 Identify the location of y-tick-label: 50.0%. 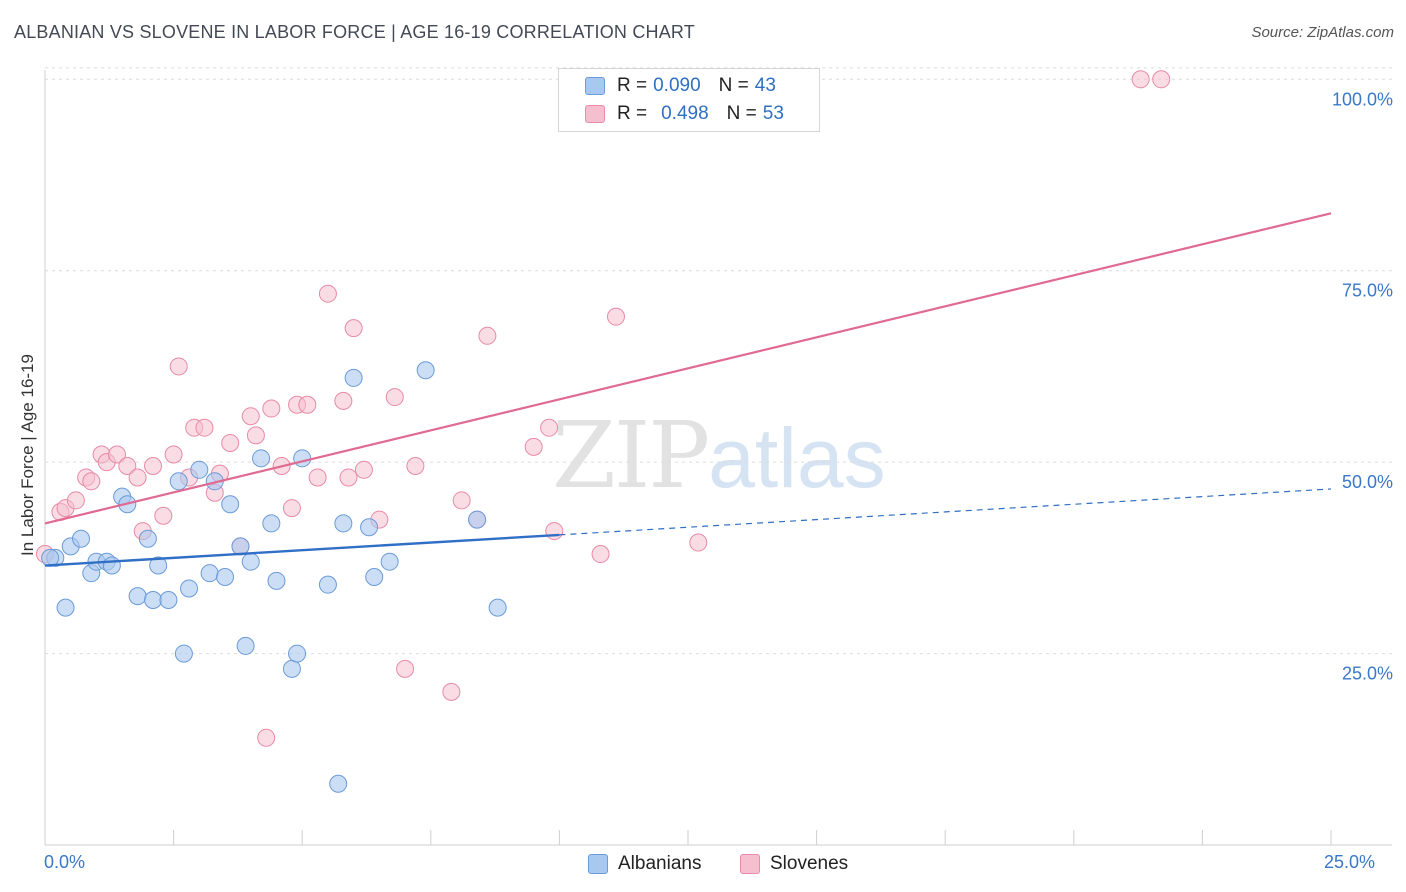
(1367, 482).